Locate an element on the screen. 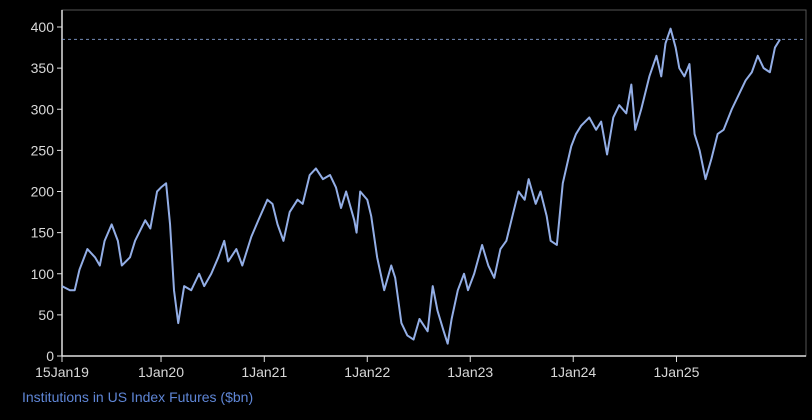  y-tick-label: 200 is located at coordinates (43, 192).